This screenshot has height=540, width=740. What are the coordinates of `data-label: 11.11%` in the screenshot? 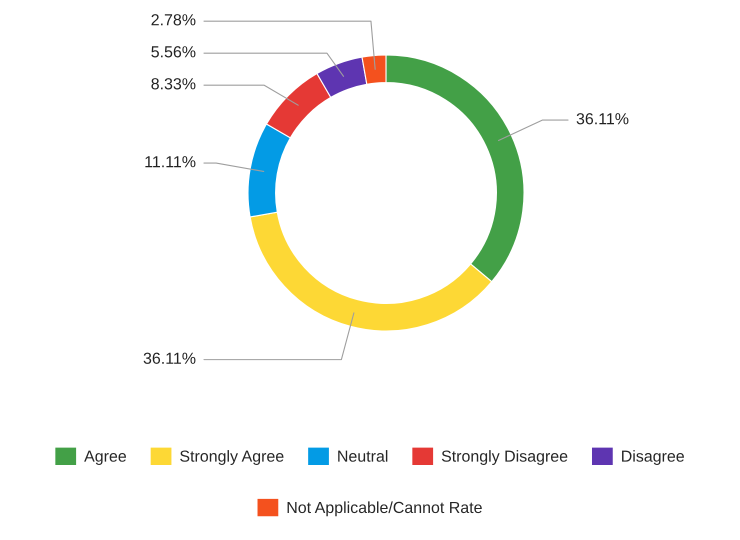 It's located at (170, 162).